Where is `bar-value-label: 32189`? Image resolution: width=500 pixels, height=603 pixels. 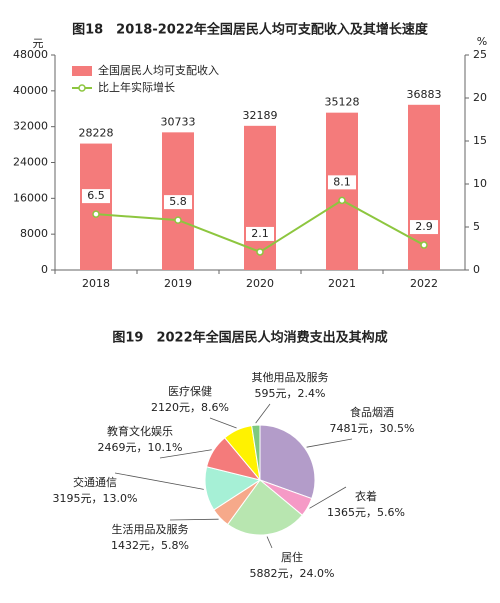
bar-value-label: 32189 is located at coordinates (260, 115).